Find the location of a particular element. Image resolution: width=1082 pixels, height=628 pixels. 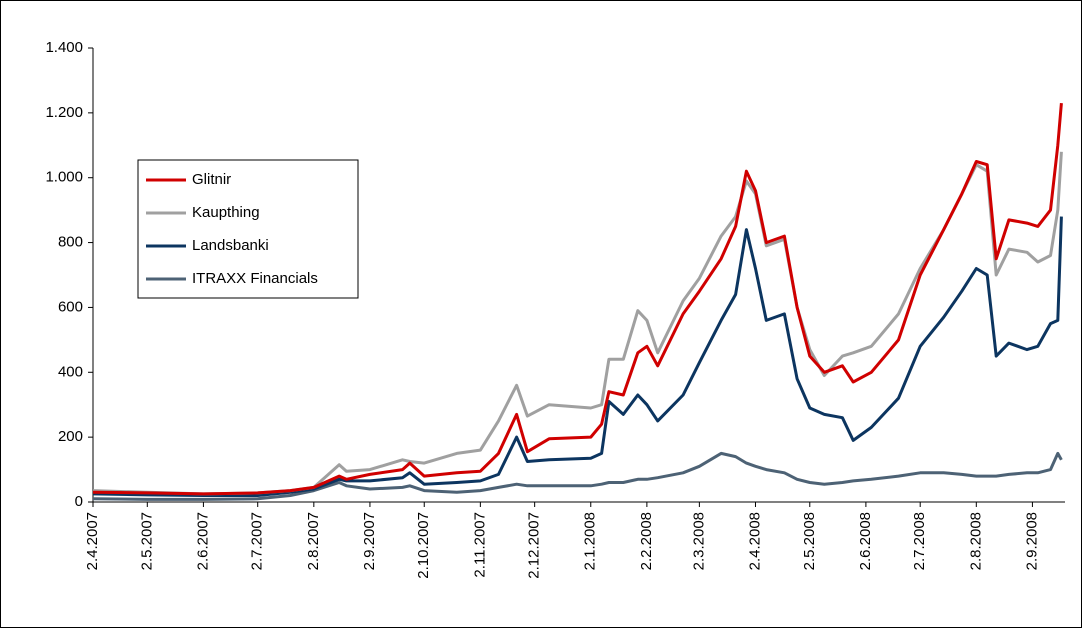

y-tick-label: 200 is located at coordinates (70, 436).